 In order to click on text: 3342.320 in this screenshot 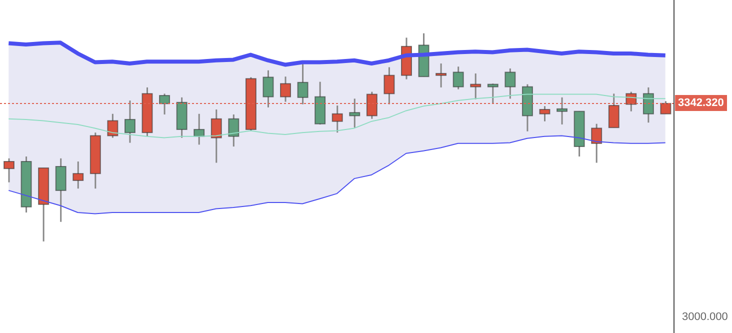, I will do `click(701, 103)`.